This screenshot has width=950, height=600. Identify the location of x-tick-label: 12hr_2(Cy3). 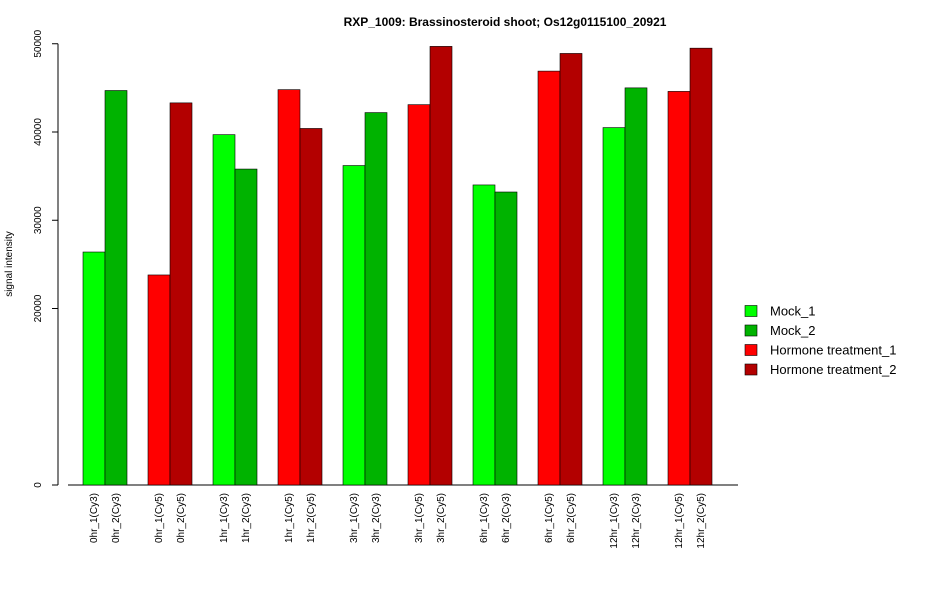
(636, 521).